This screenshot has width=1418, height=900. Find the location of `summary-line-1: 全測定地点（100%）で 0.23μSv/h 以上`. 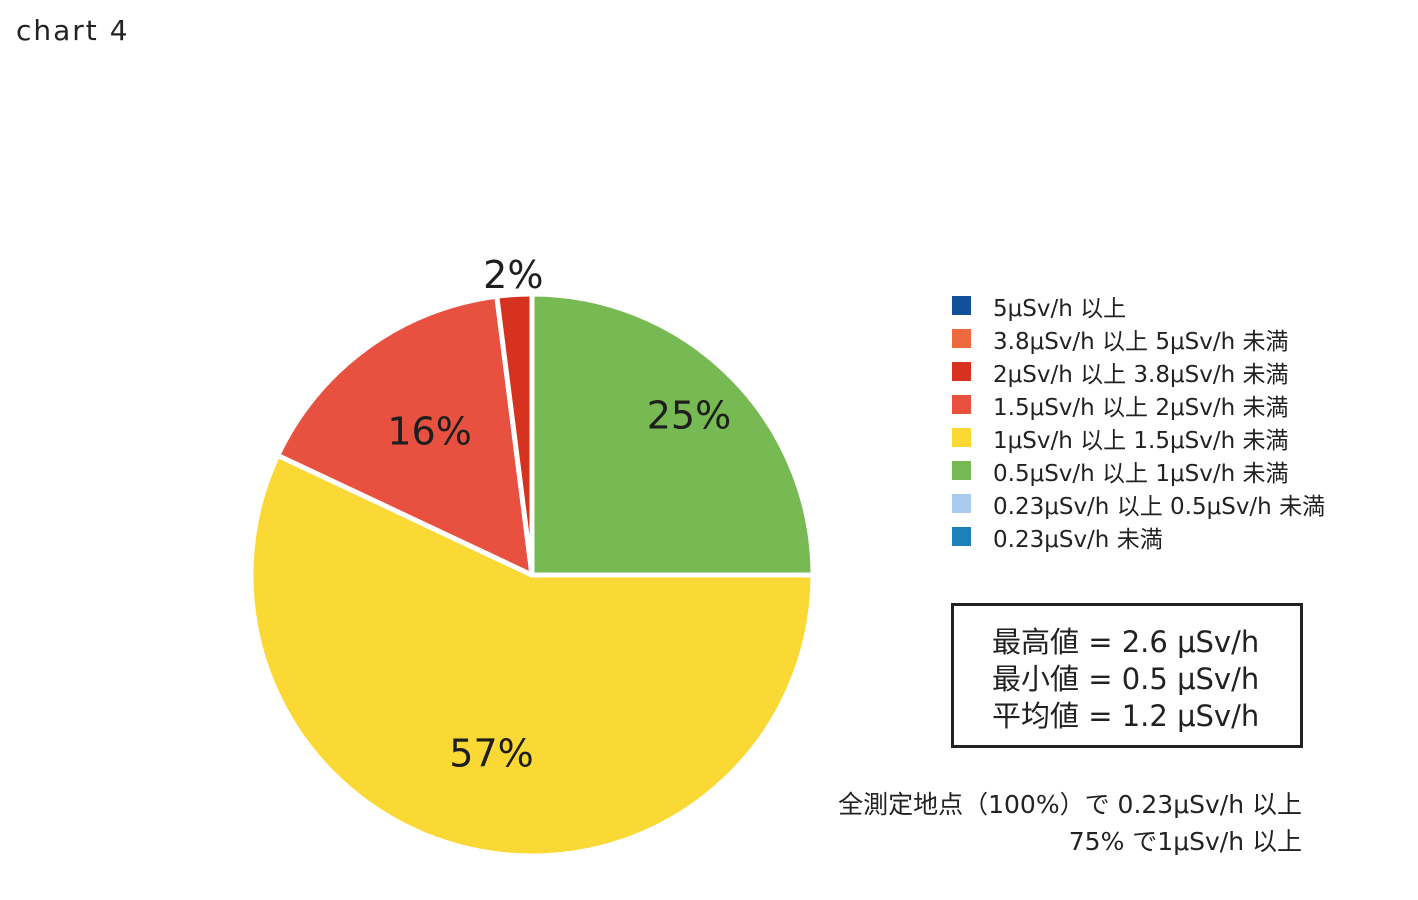

summary-line-1: 全測定地点（100%）で 0.23μSv/h 以上 is located at coordinates (1070, 804).